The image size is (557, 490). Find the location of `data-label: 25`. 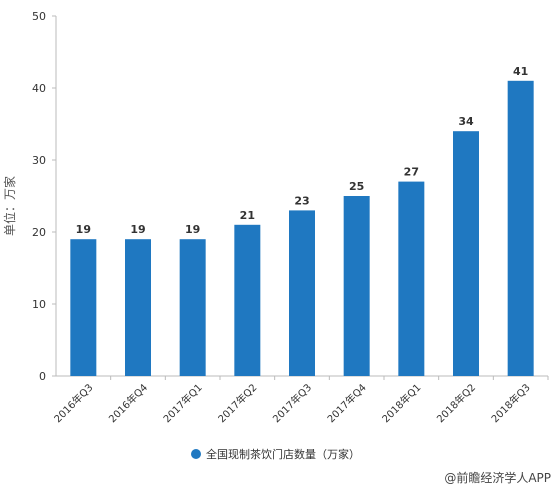

data-label: 25 is located at coordinates (356, 186).